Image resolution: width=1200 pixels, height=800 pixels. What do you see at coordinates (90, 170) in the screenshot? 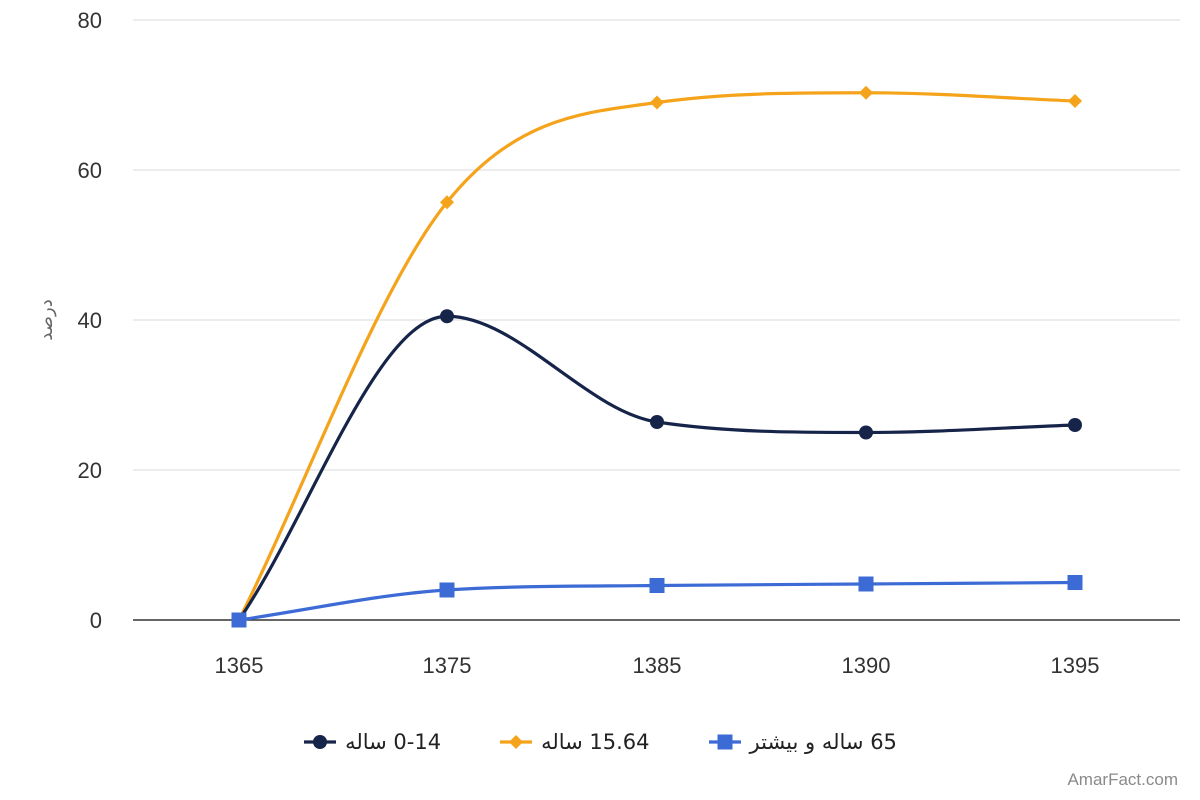
I see `y-tick-label: 60` at bounding box center [90, 170].